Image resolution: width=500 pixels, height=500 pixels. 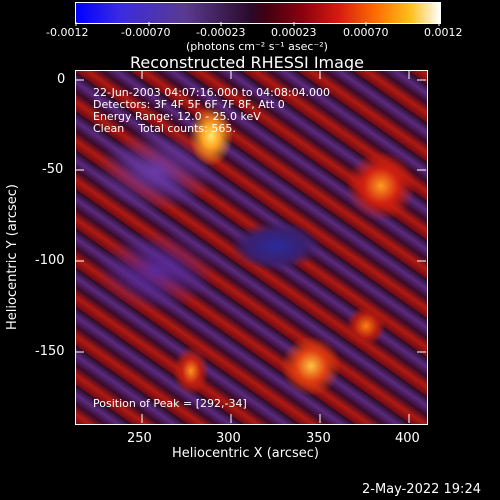 What do you see at coordinates (212, 92) in the screenshot?
I see `info-line-1: 22-Jun-2003 04:07:16.000 to 04:08:04.000` at bounding box center [212, 92].